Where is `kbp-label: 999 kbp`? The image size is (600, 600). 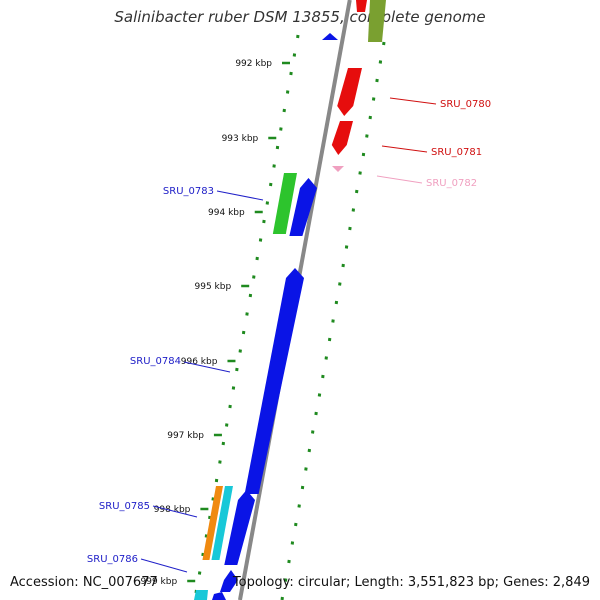
kbp-label: 999 kbp is located at coordinates (159, 582).